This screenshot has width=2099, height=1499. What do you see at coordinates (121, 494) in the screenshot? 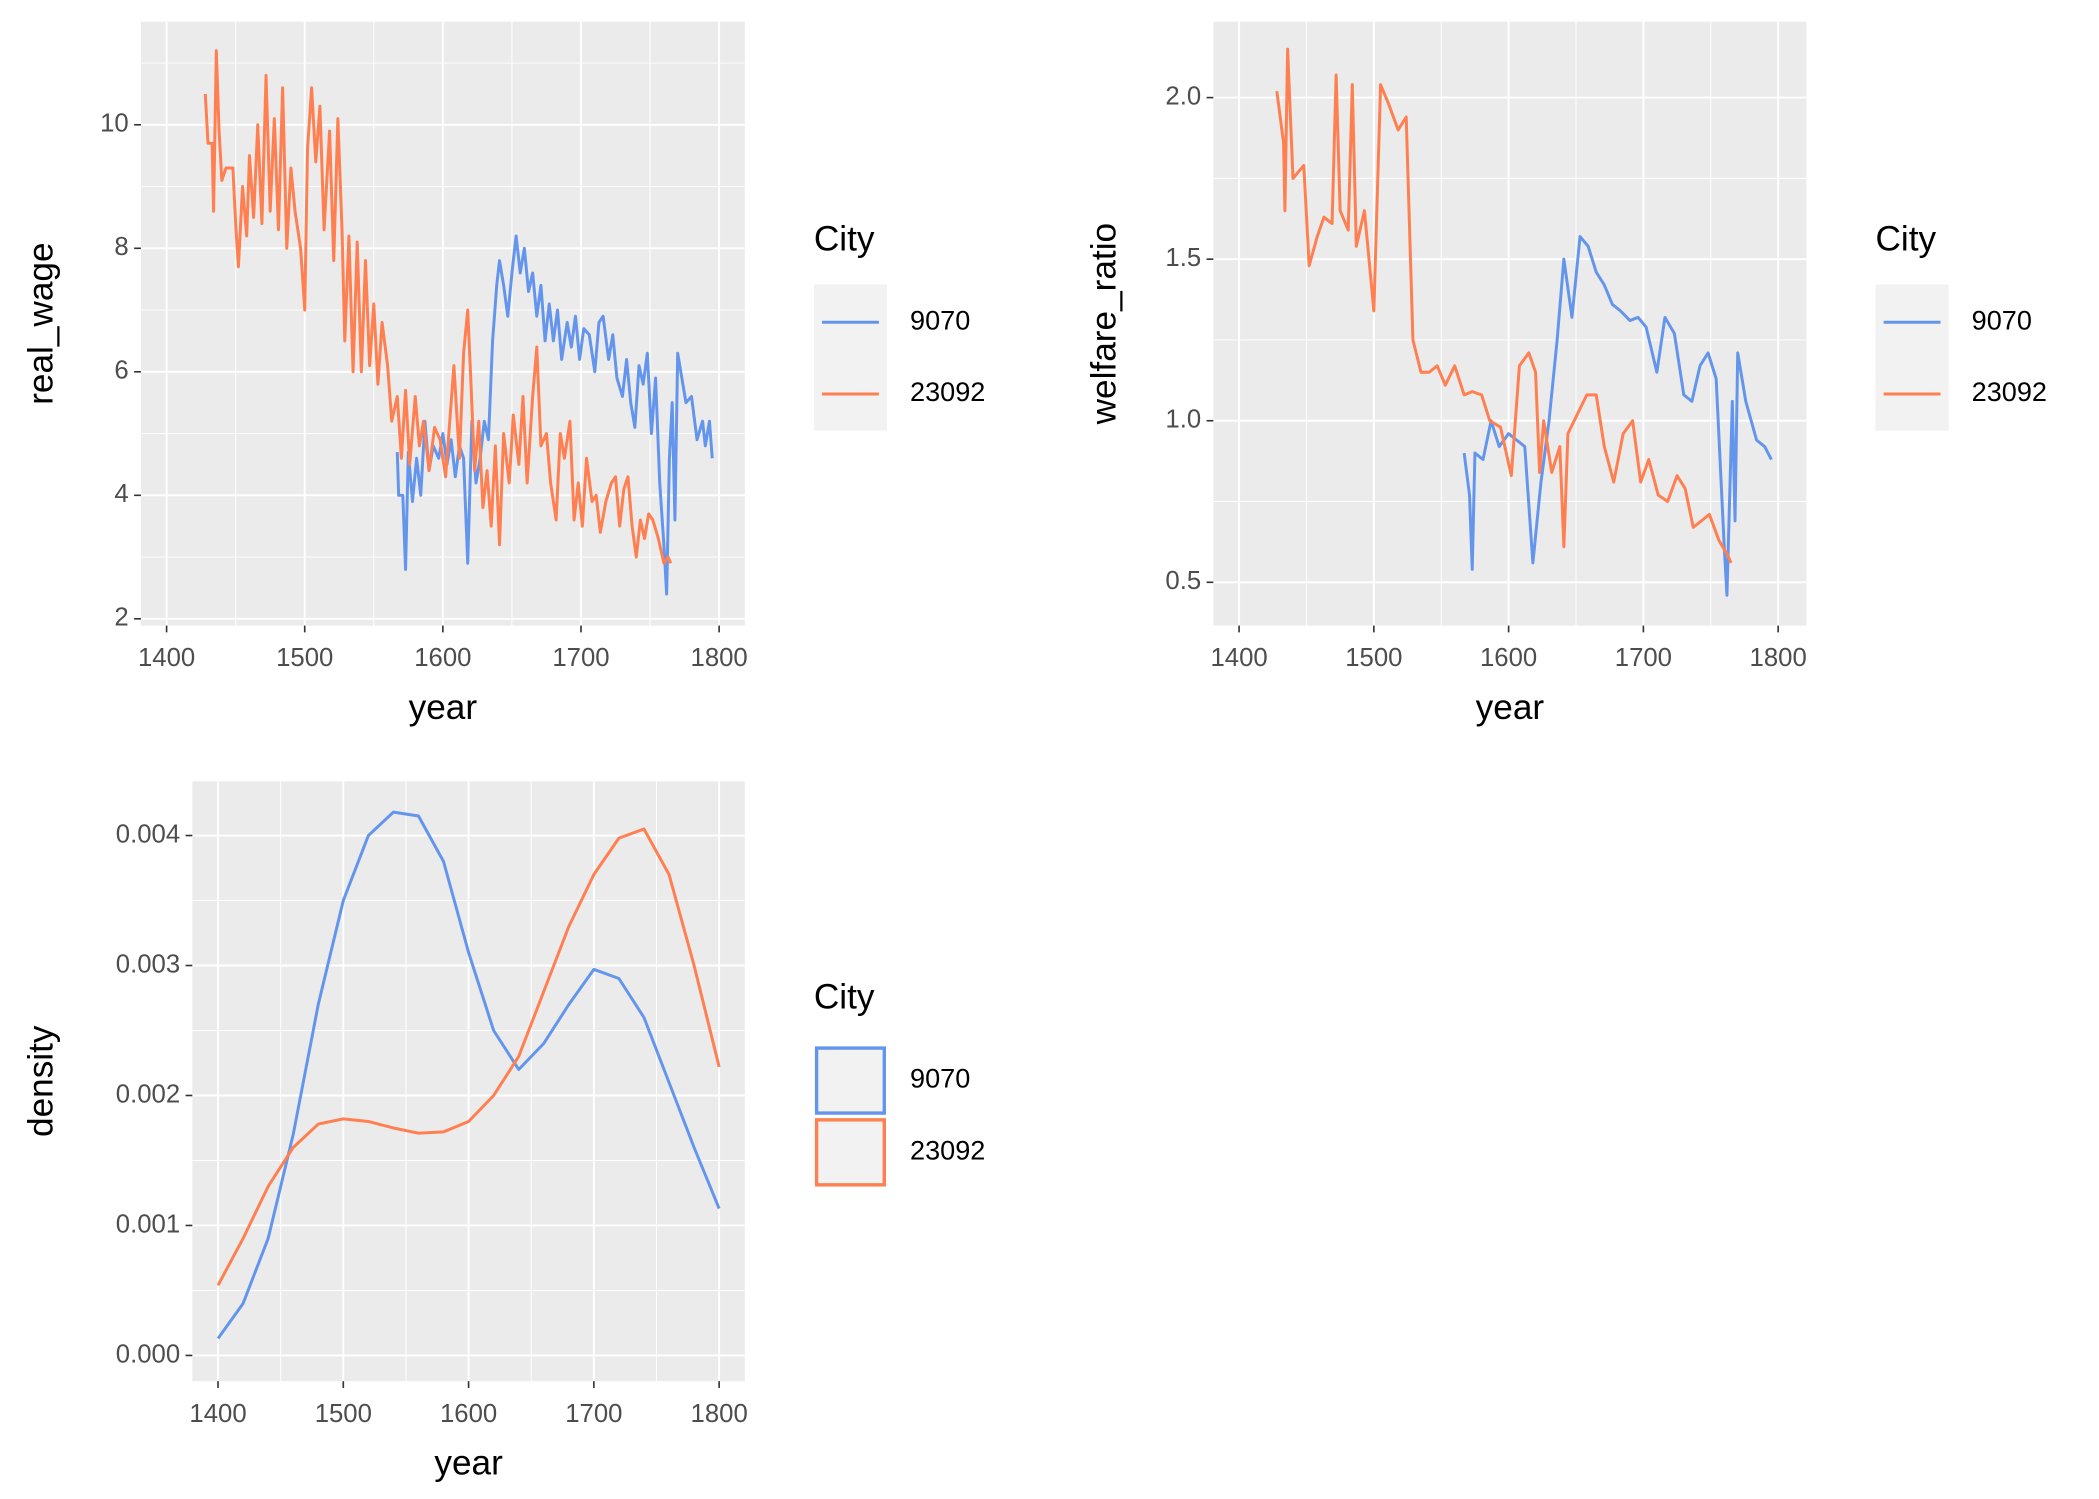
I see `y-tick-label: 4` at bounding box center [121, 494].